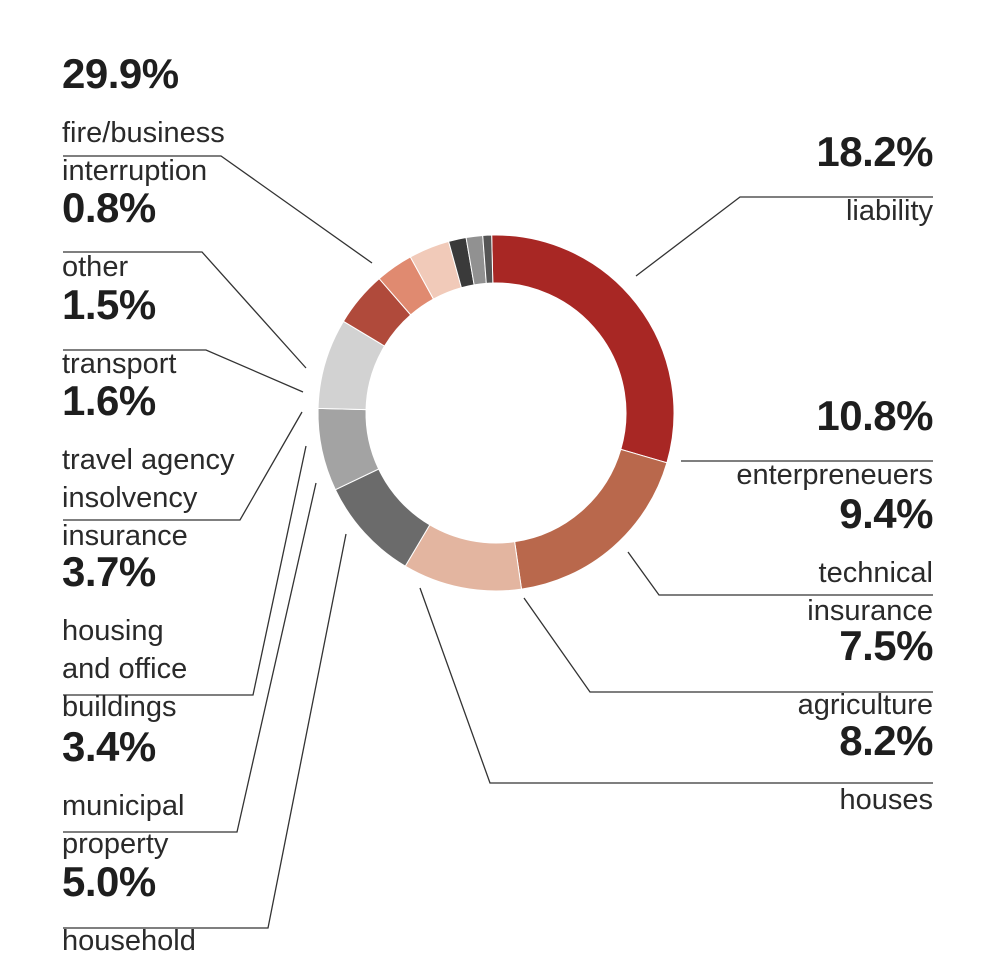  Describe the element at coordinates (109, 746) in the screenshot. I see `label-municipal-value: 3.4%` at that location.